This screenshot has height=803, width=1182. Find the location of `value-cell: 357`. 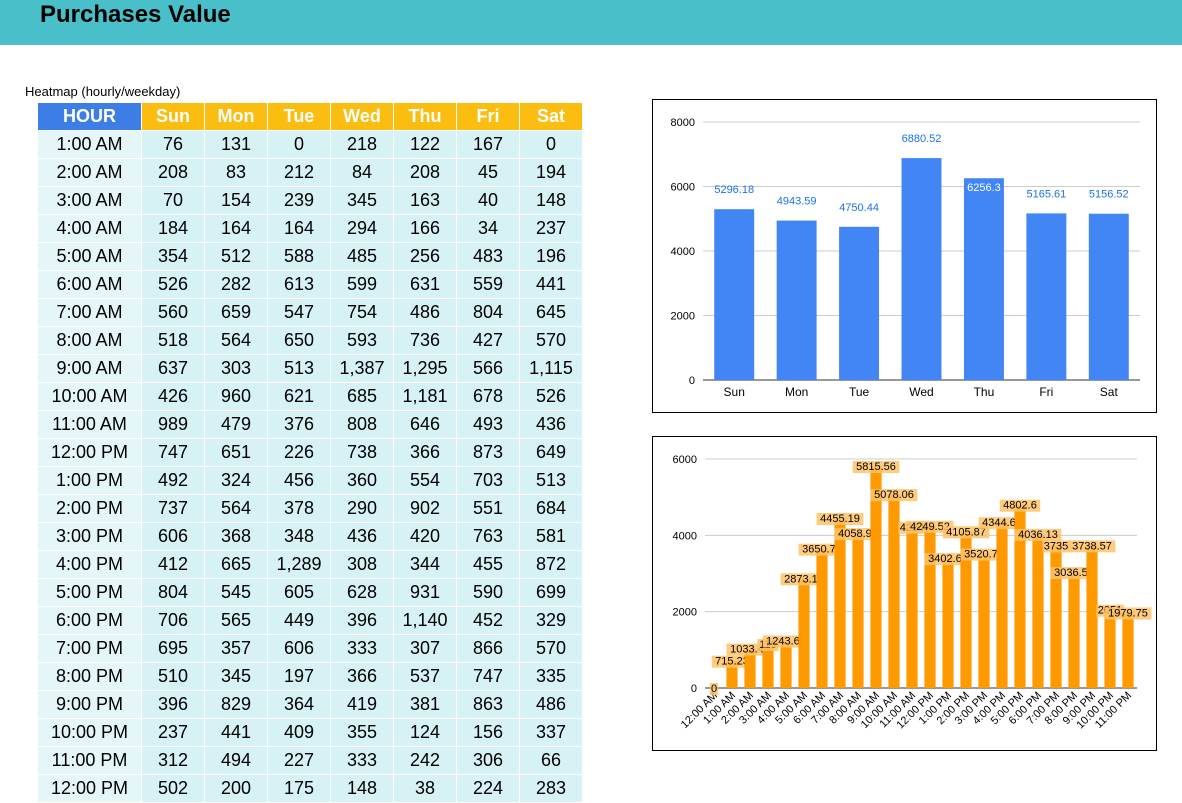

value-cell: 357 is located at coordinates (236, 648).